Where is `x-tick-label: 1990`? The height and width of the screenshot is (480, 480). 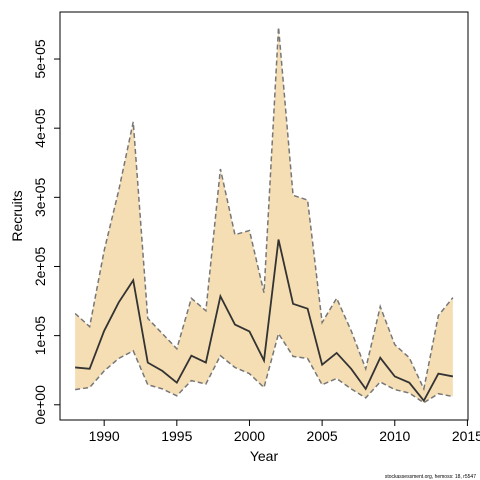 x-tick-label: 1990 is located at coordinates (104, 436).